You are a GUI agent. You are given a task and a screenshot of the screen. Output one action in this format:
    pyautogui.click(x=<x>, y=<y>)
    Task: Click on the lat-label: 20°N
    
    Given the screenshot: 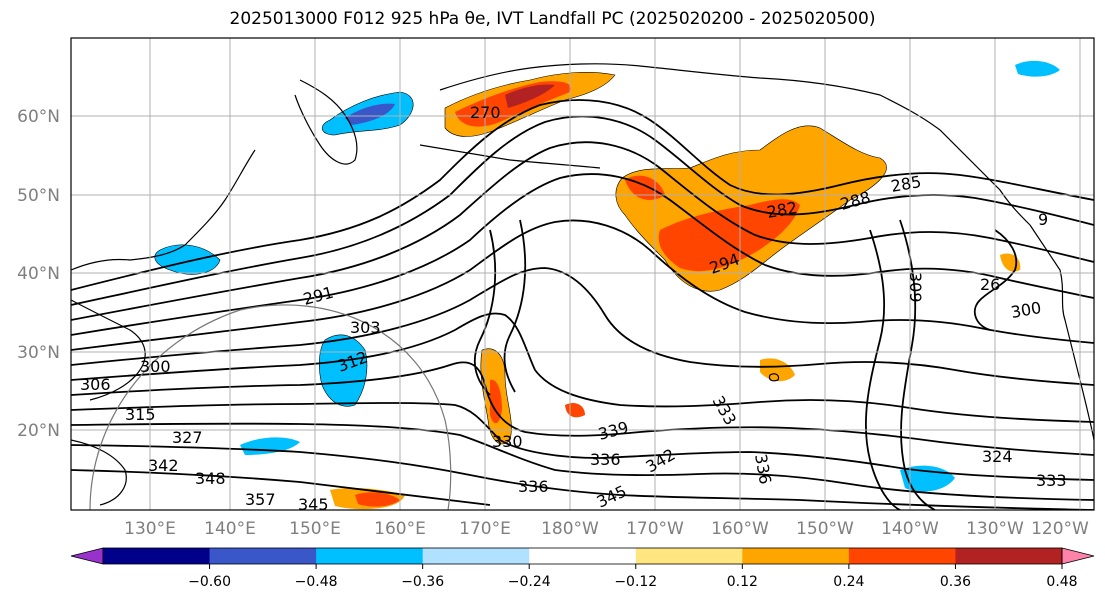 What is the action you would take?
    pyautogui.click(x=38, y=431)
    